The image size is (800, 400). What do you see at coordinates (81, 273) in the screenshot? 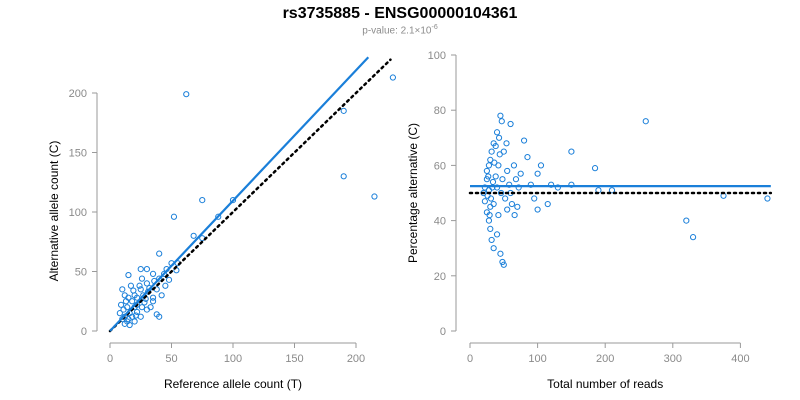
I see `y-tick-label: 50` at bounding box center [81, 273].